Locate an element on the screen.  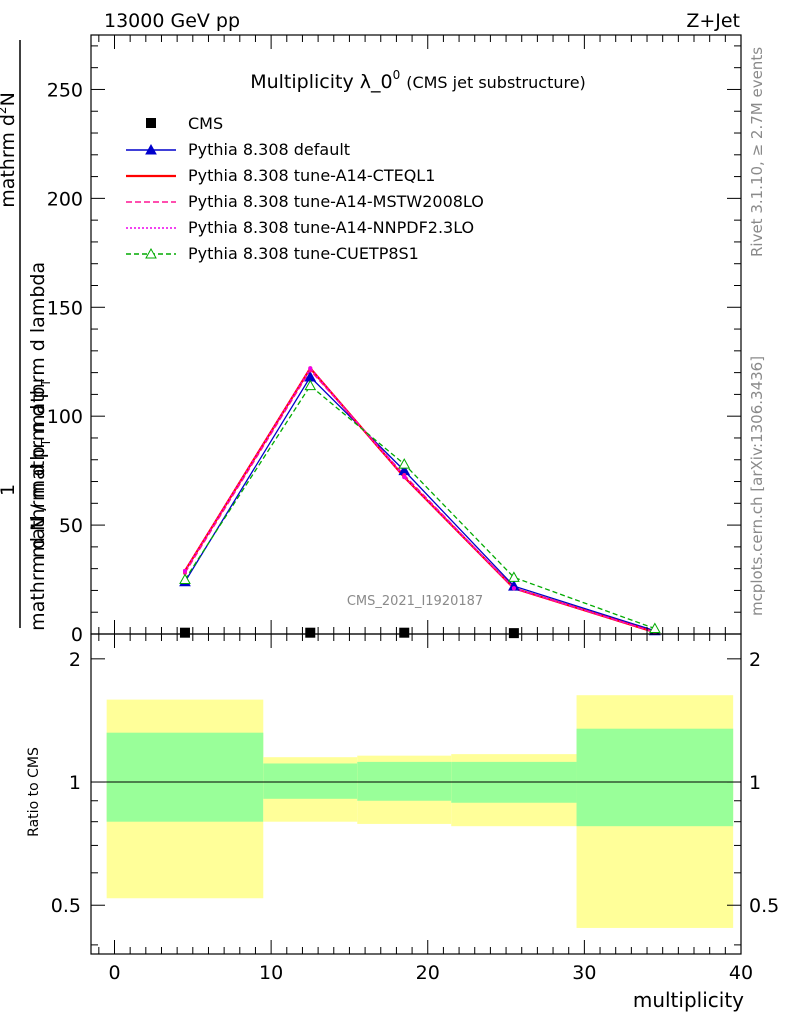
y-label-numerator-left: mathrm d2N is located at coordinates (9, 150).